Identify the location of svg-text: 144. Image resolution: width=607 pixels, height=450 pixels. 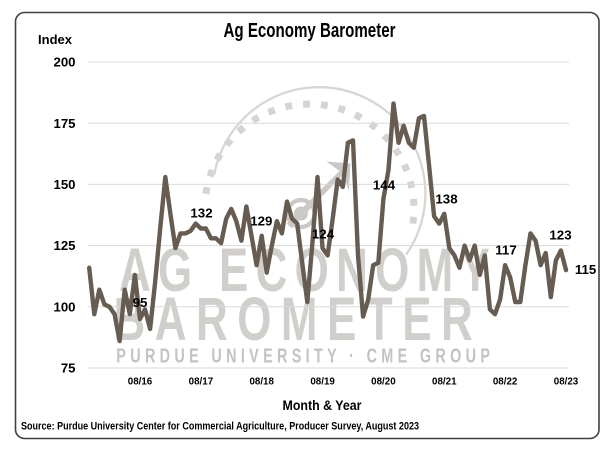
(384, 185).